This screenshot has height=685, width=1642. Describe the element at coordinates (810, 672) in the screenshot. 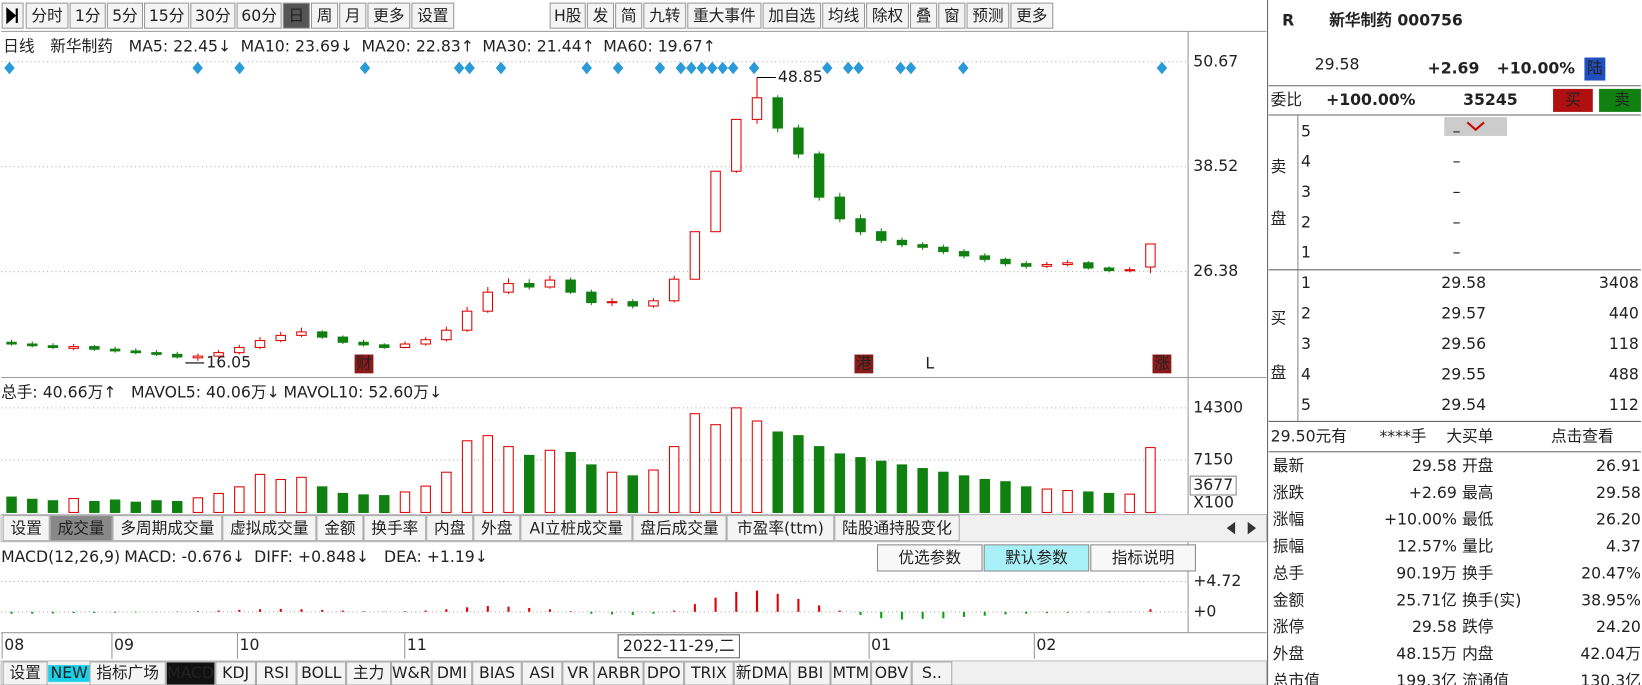

I see `bottom-tab-label: BBI` at that location.